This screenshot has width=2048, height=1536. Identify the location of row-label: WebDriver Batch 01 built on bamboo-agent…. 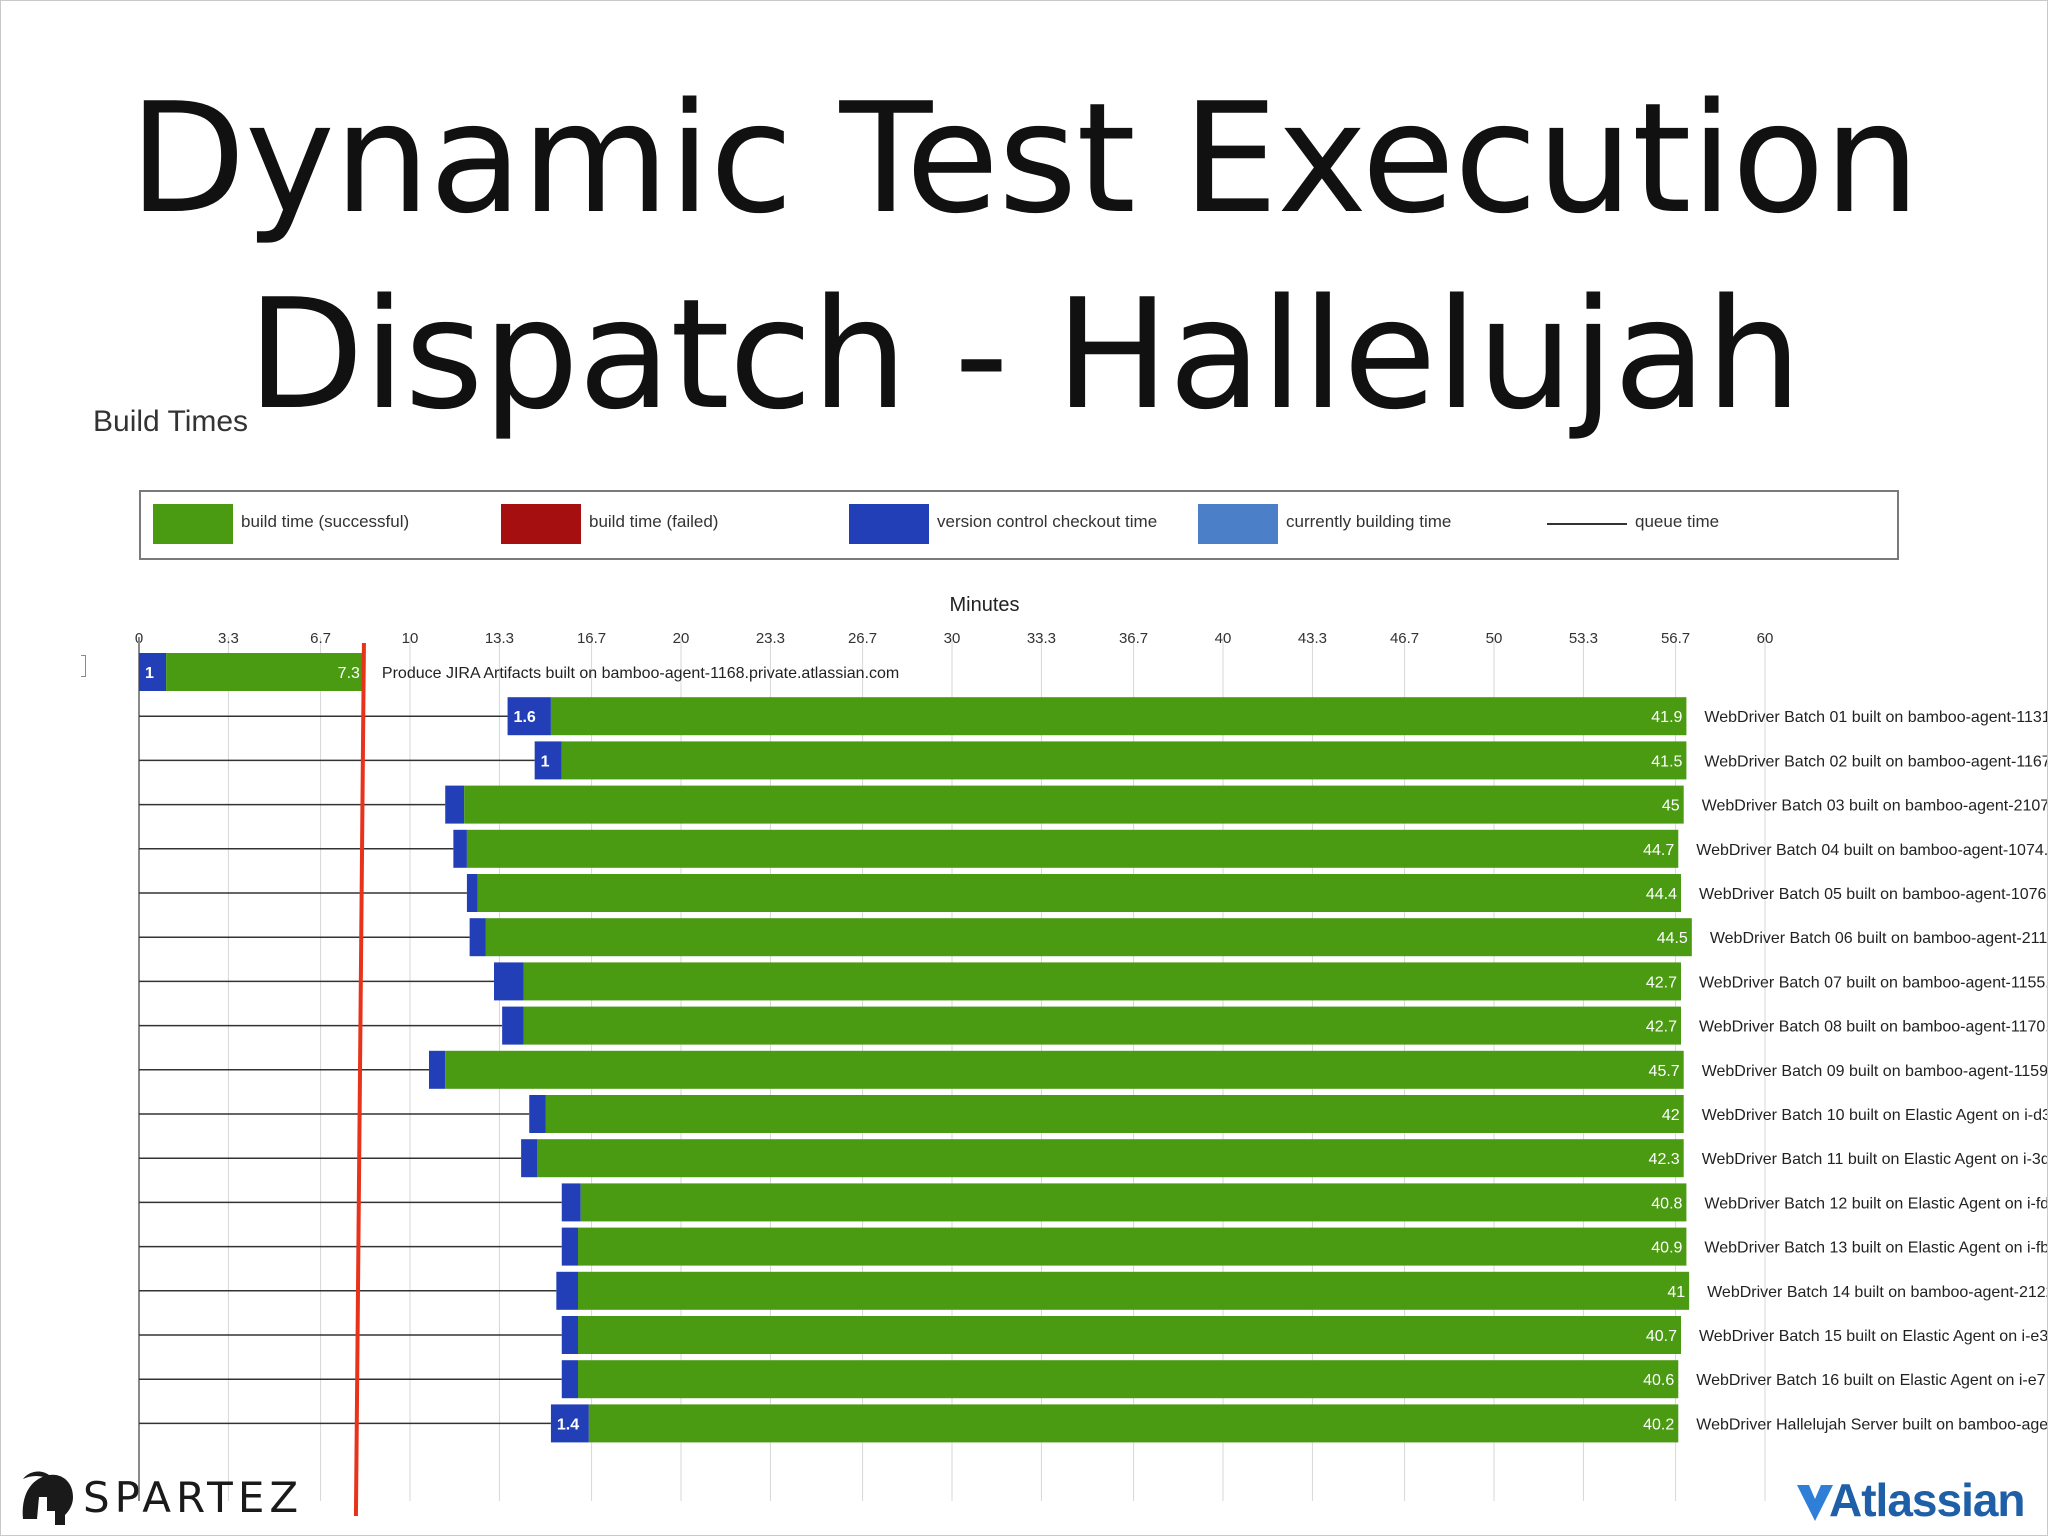
(1875, 717).